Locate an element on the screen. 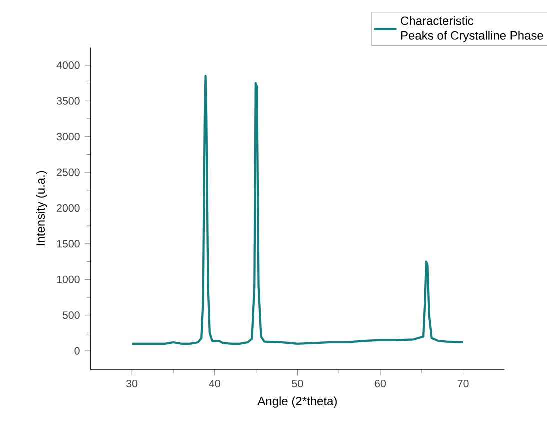  y-tick-label: 2000 is located at coordinates (68, 208).